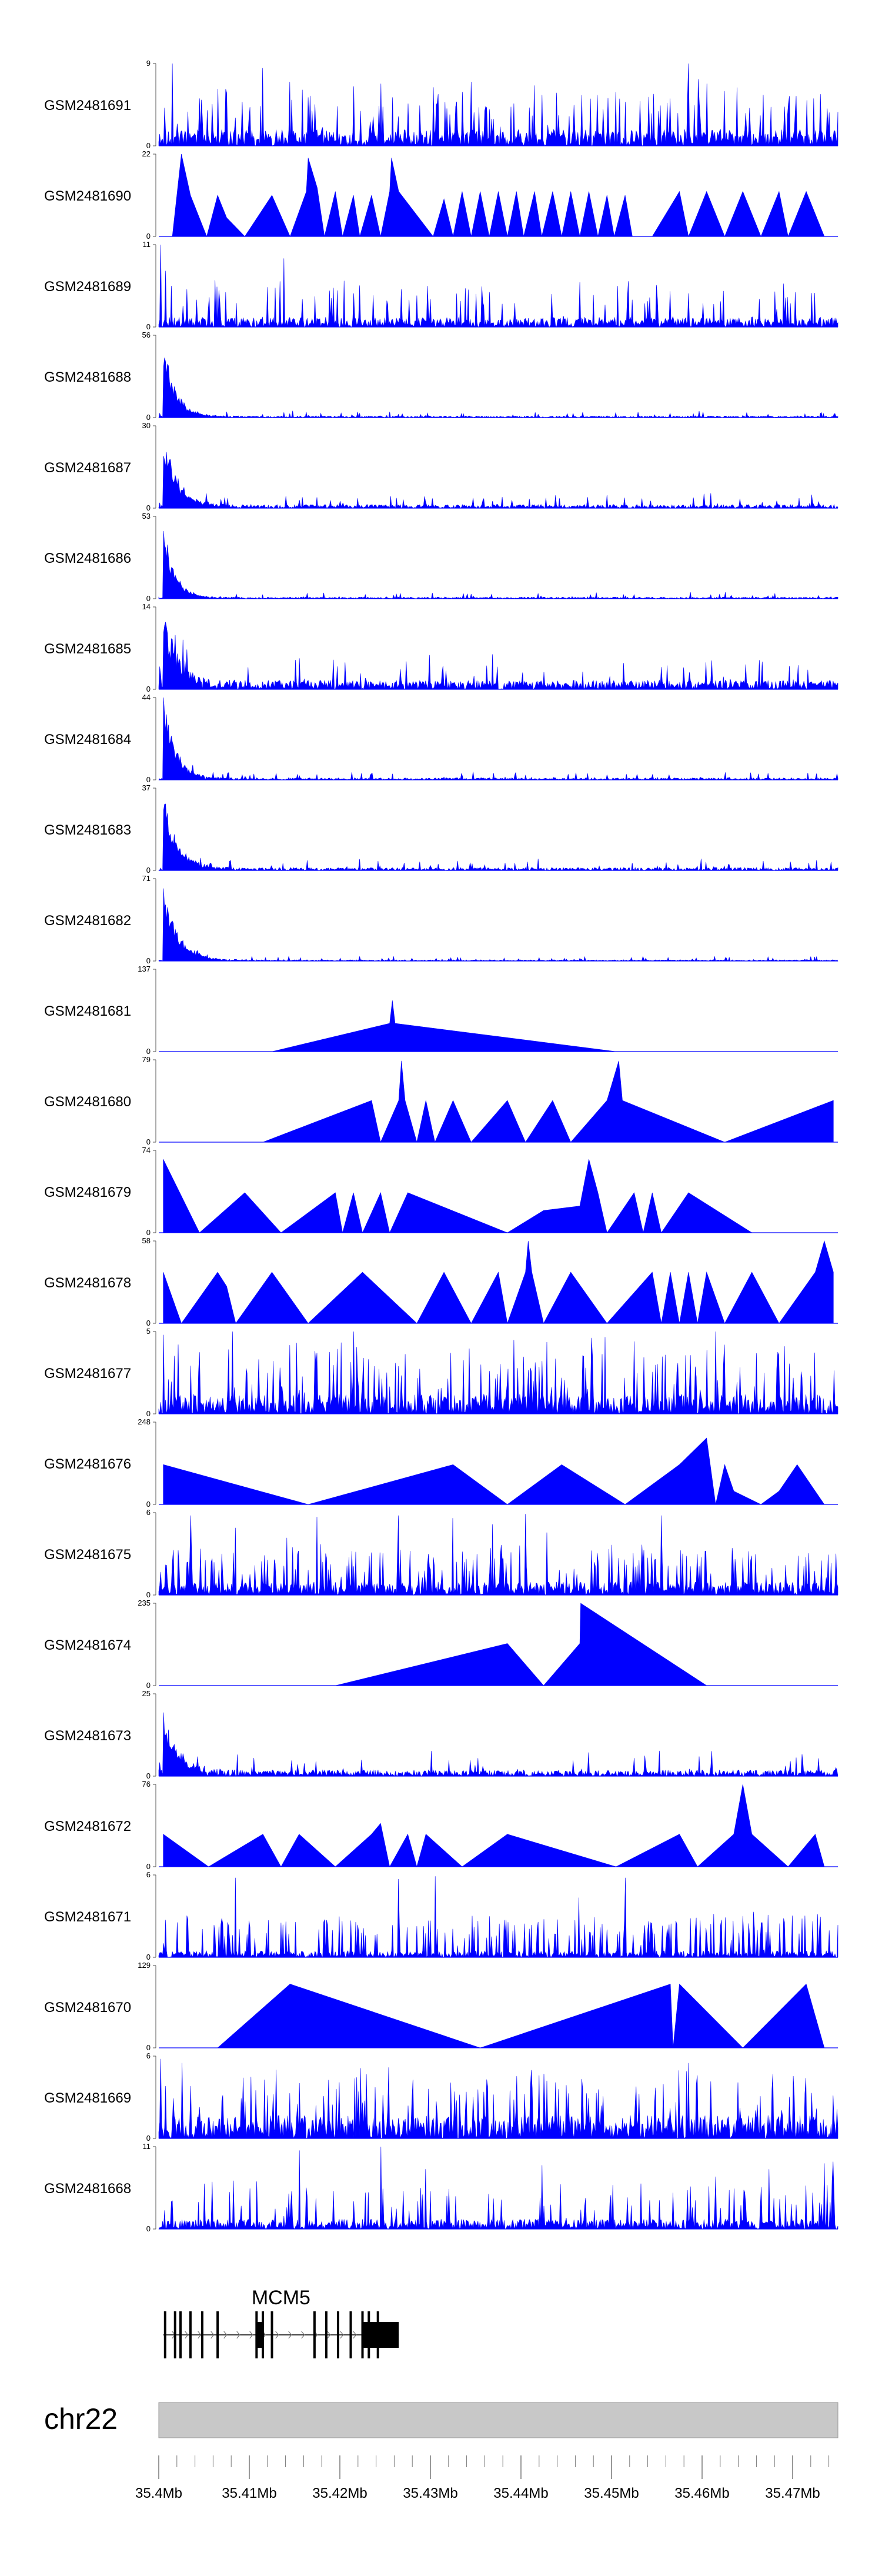 This screenshot has width=882, height=2576. I want to click on x-tick-label: 35.42Mb, so click(339, 2493).